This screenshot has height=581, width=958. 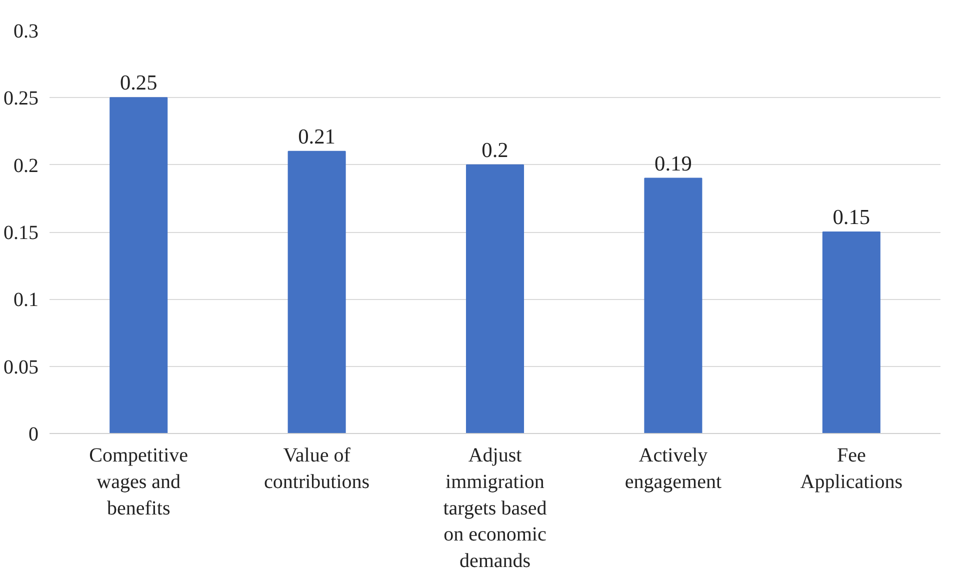 What do you see at coordinates (673, 163) in the screenshot?
I see `data-label: 0.19` at bounding box center [673, 163].